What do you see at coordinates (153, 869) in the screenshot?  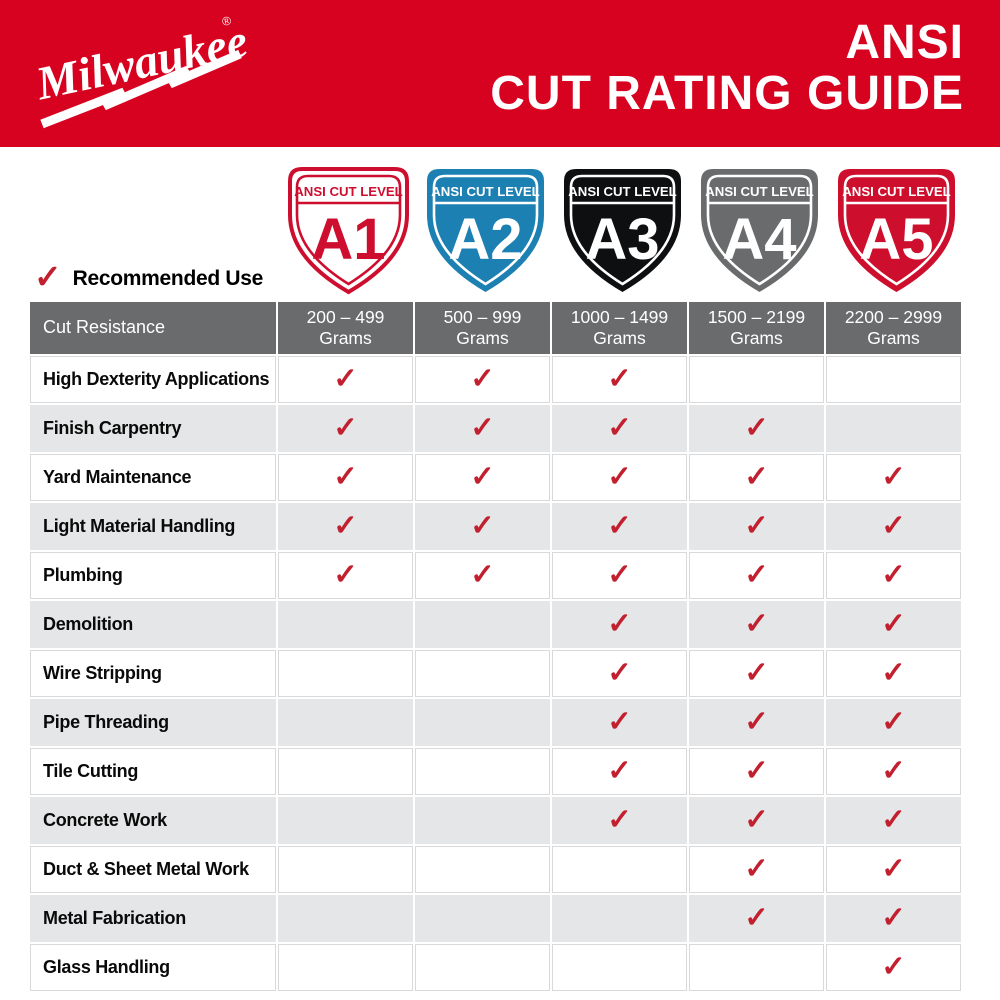 I see `use-label: Duct & Sheet Metal Work` at bounding box center [153, 869].